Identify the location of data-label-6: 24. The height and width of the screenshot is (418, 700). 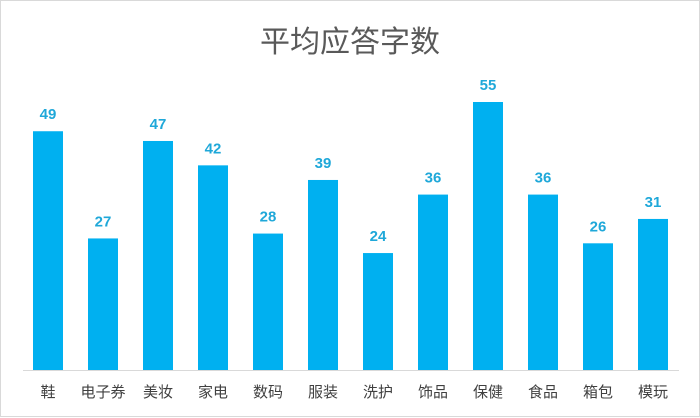
(378, 236).